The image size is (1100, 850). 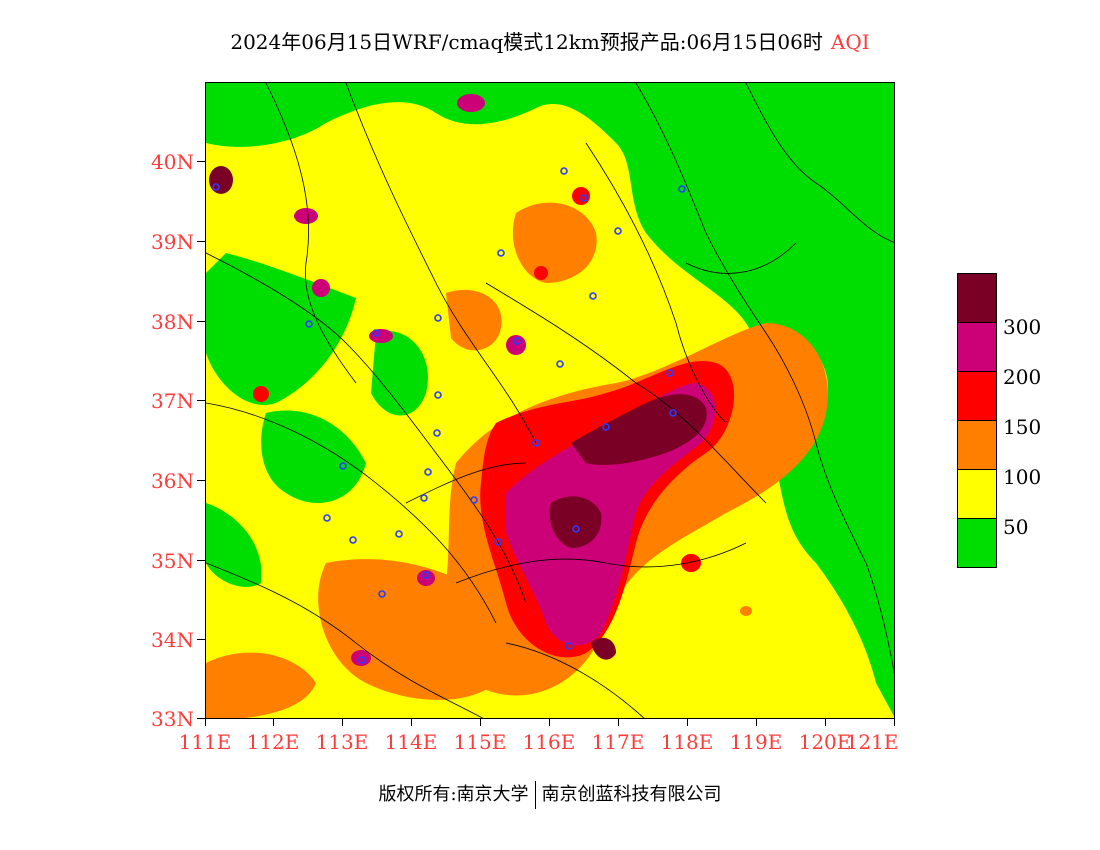 I want to click on aqi-legend, so click(x=977, y=420).